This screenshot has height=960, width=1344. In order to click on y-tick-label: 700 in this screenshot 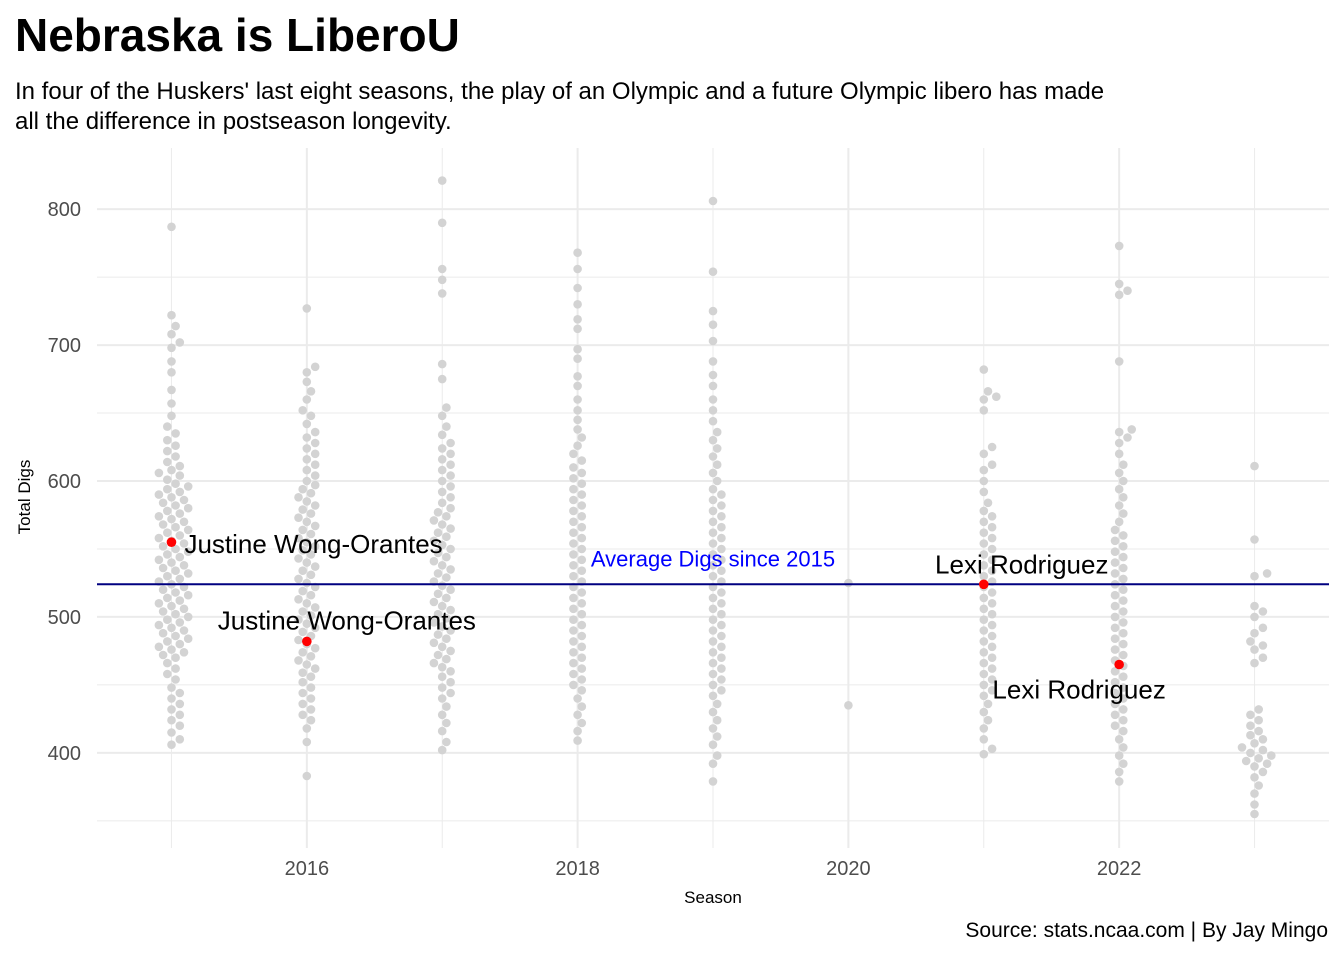, I will do `click(64, 346)`.